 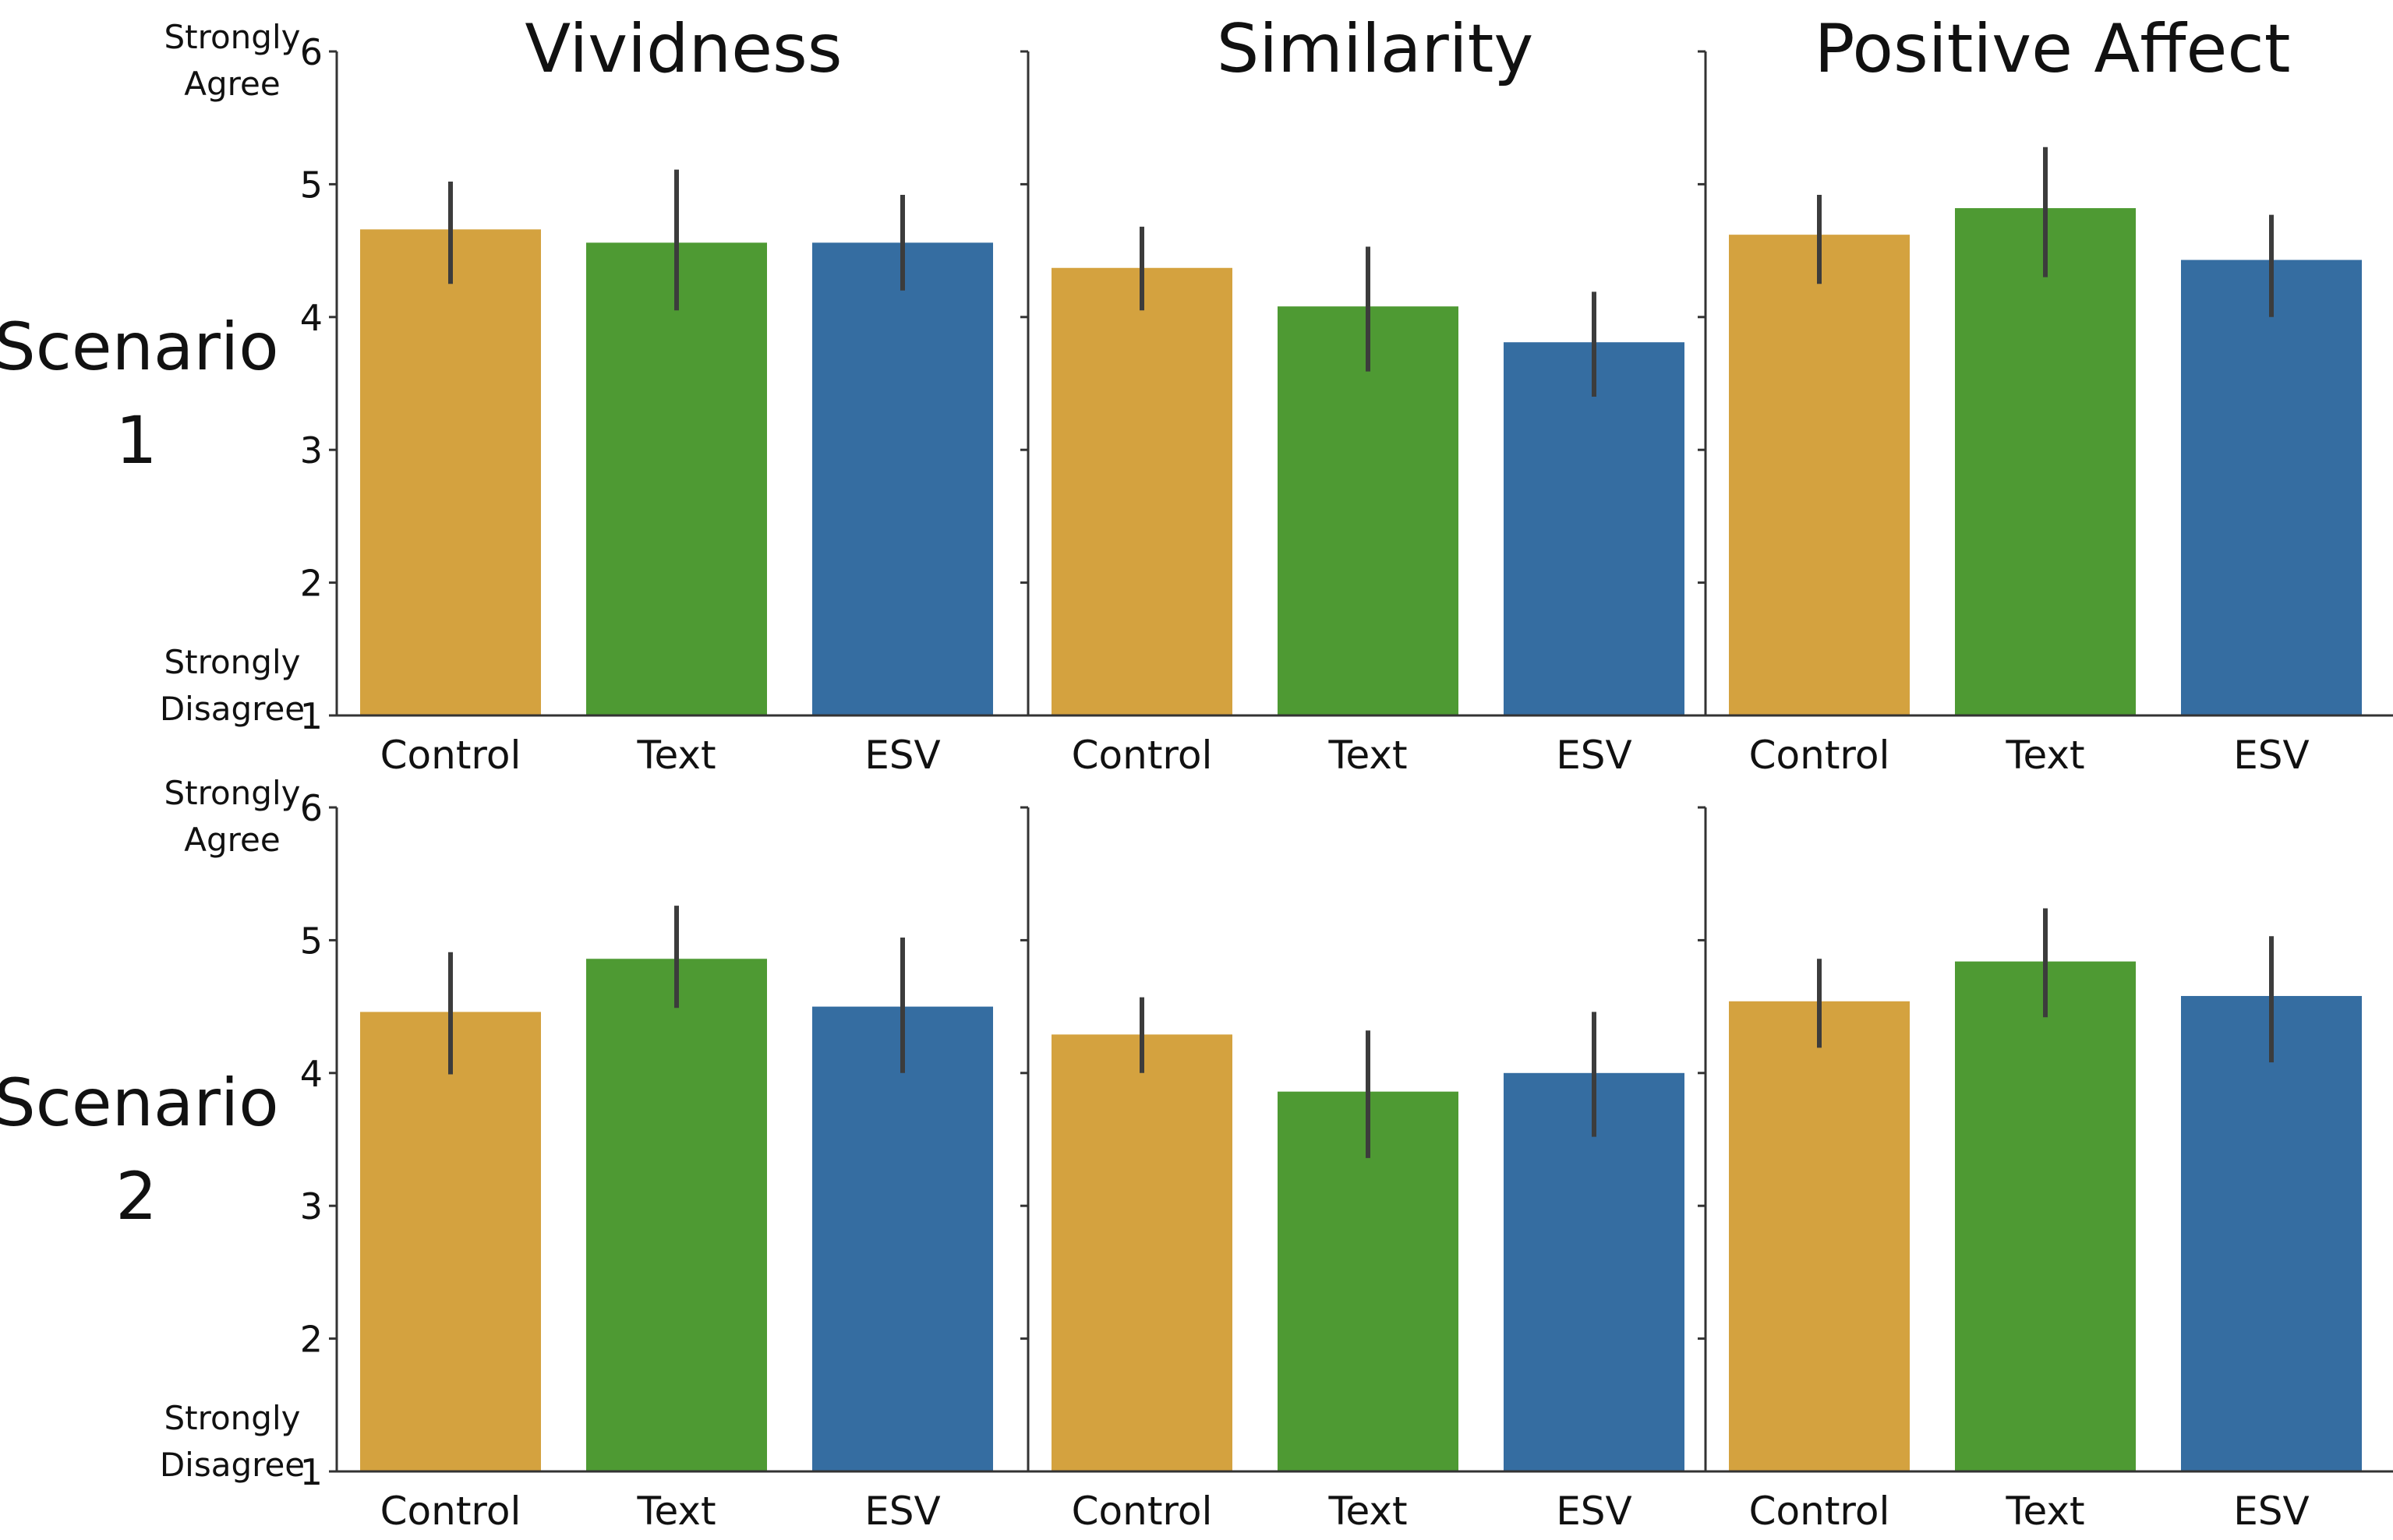 What do you see at coordinates (2053, 49) in the screenshot?
I see `column-title: Positive Affect` at bounding box center [2053, 49].